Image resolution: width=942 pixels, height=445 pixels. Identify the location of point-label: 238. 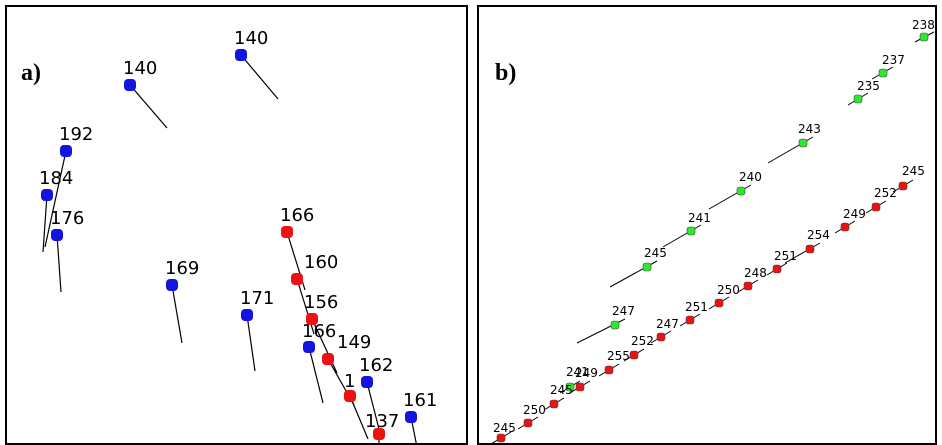
(923, 25).